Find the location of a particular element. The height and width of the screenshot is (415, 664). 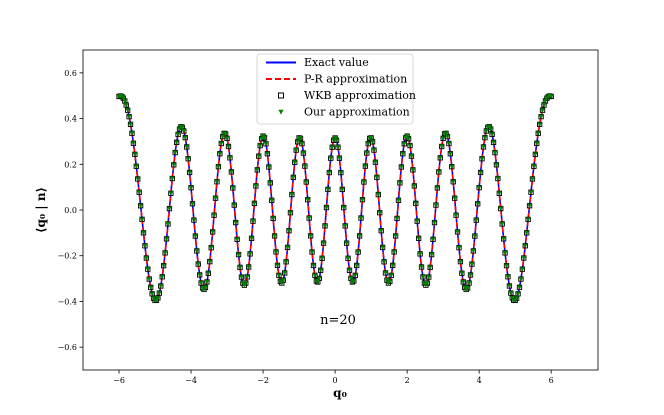

y-axis-label: ⟨q₀ | n⟩ is located at coordinates (41, 210).